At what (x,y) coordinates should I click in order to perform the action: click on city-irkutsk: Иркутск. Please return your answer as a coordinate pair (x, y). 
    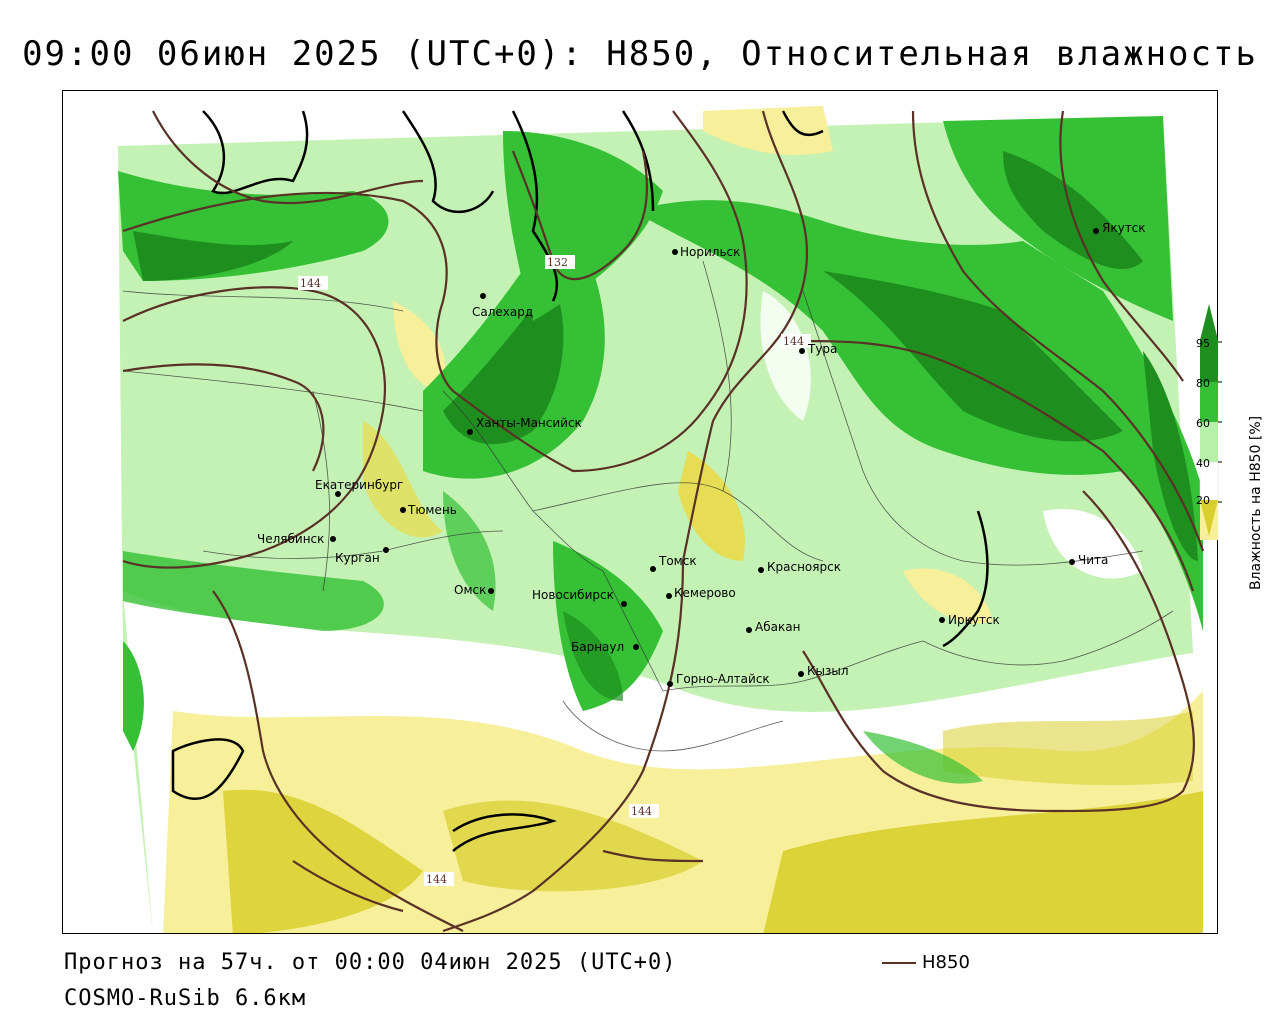
    Looking at the image, I should click on (969, 620).